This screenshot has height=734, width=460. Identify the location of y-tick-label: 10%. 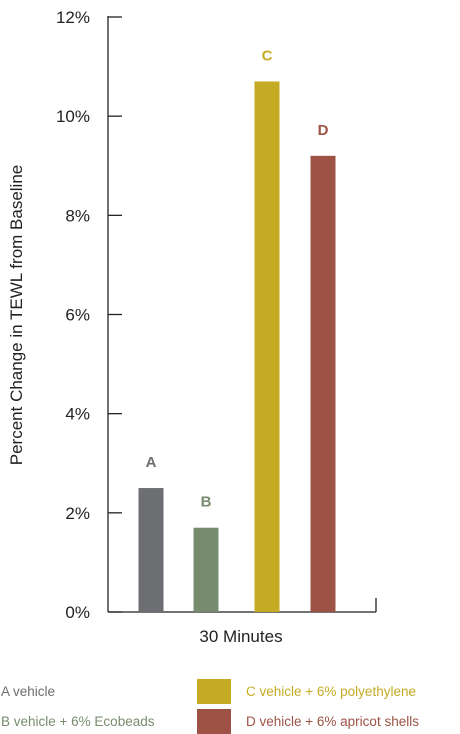
(73, 116).